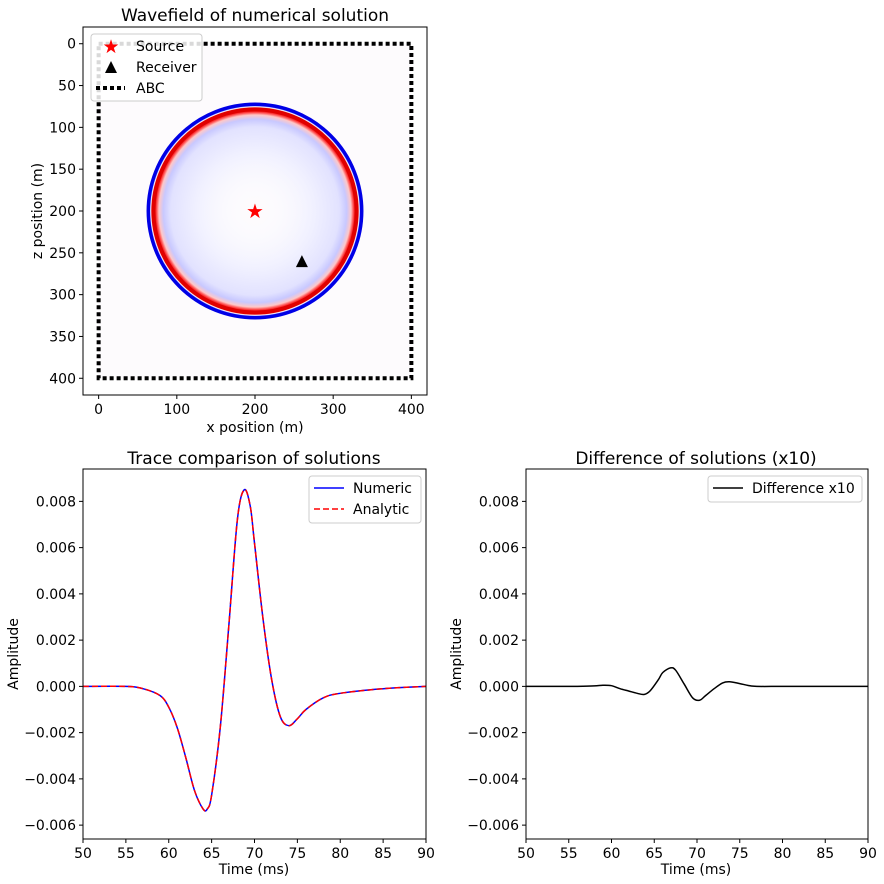 This screenshot has width=884, height=884. Describe the element at coordinates (381, 510) in the screenshot. I see `legend-analytic-label: Analytic` at that location.